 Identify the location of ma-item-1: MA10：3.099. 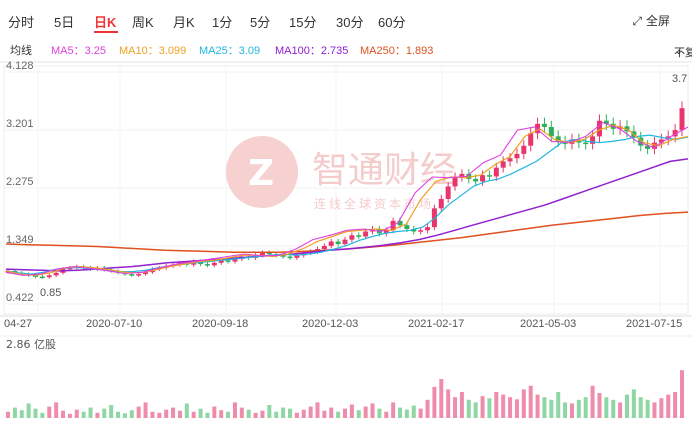
(153, 51).